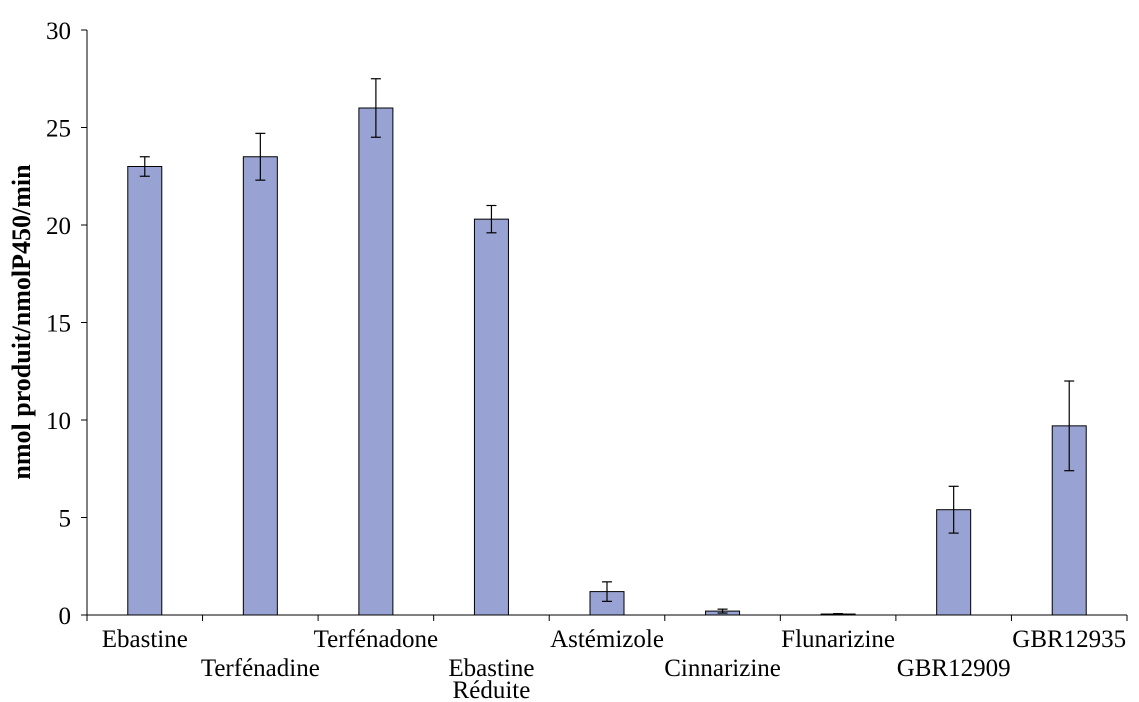 The width and height of the screenshot is (1139, 702). I want to click on y-tick-label: 15, so click(58, 324).